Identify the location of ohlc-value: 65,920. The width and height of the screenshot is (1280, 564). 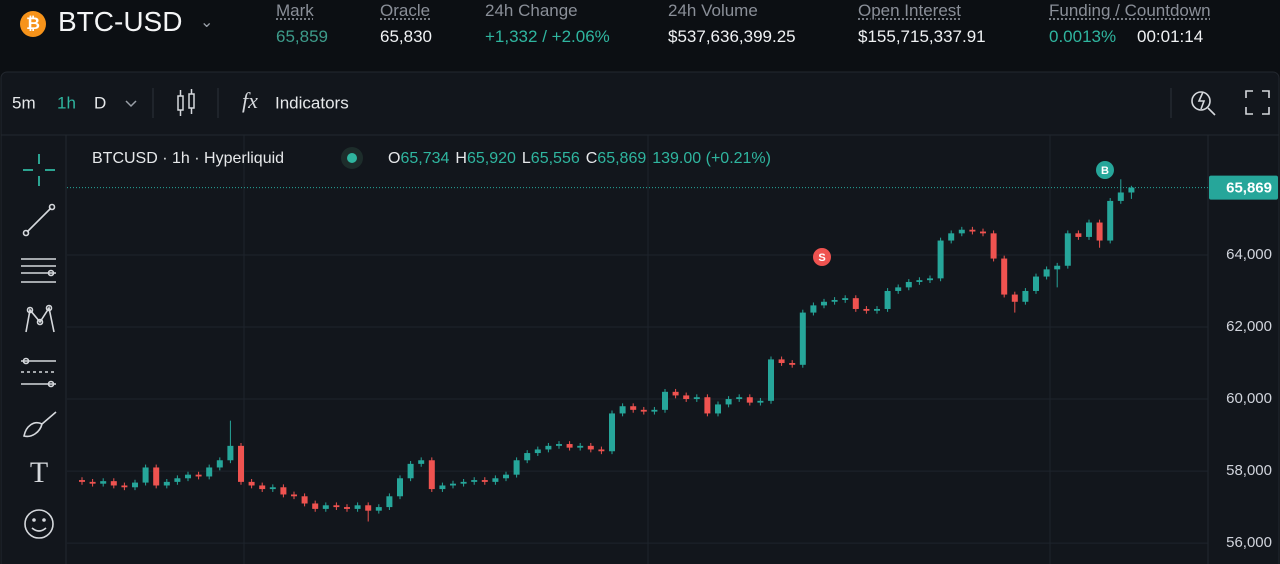
(491, 158).